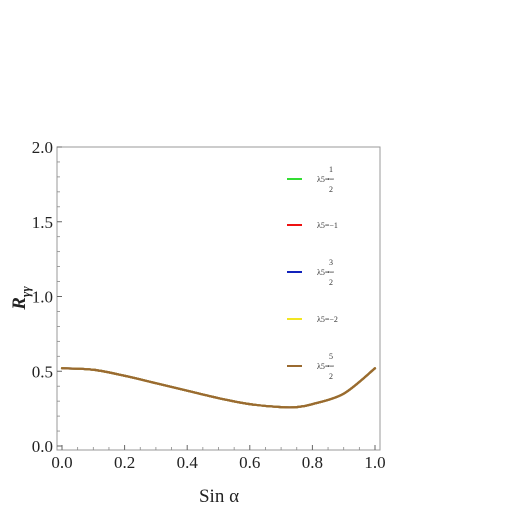 This screenshot has width=526, height=526. Describe the element at coordinates (331, 356) in the screenshot. I see `legend-fraction-numerator: 5` at that location.